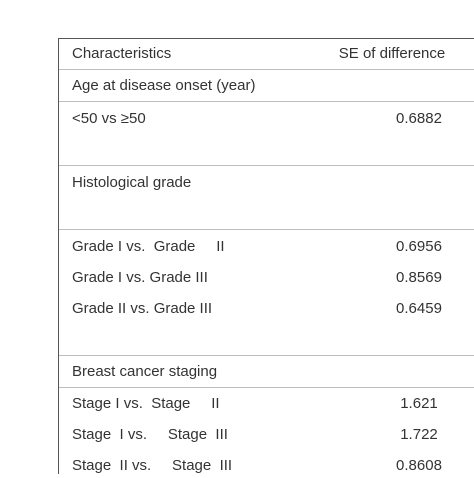  Describe the element at coordinates (419, 403) in the screenshot. I see `row-value: 1.621` at that location.